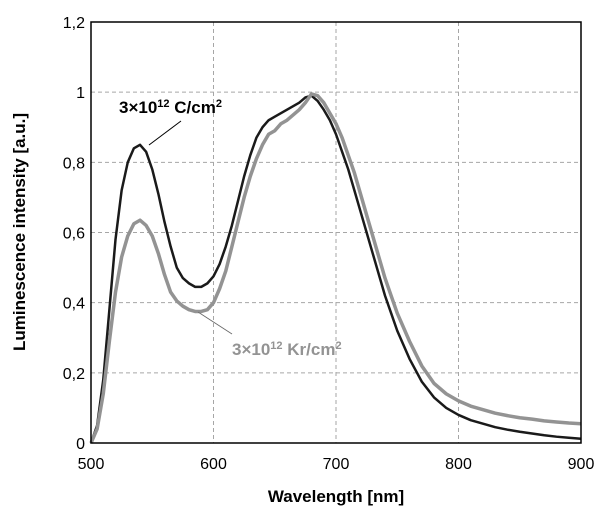 The height and width of the screenshot is (509, 598). I want to click on kr-annotation-label: 3×1012 Kr/cm2, so click(287, 349).